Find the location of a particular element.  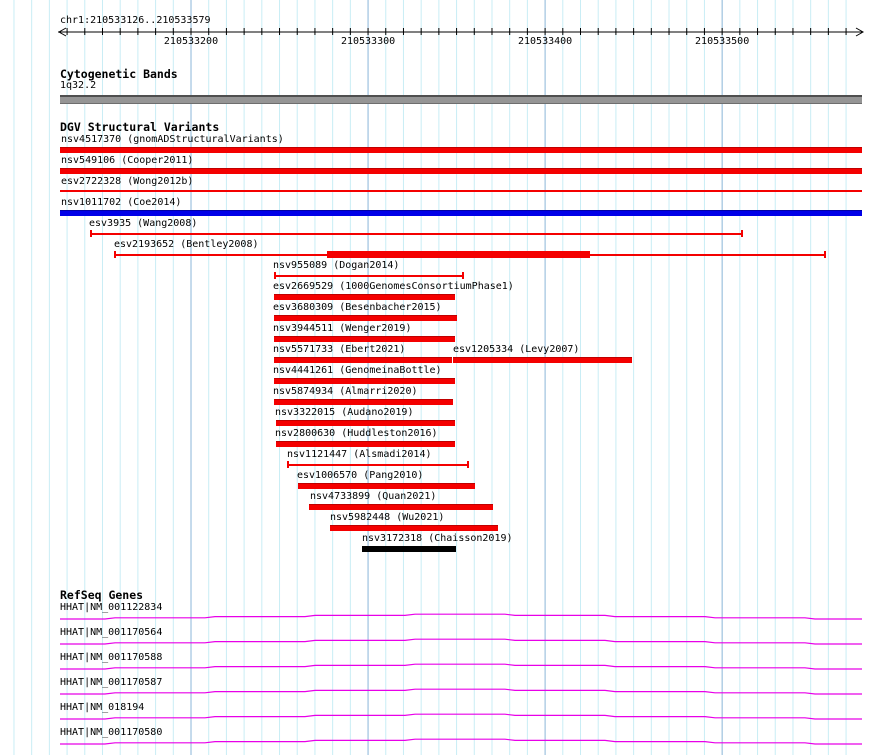

variant-label: esv2669529 (1000GenomesConsortiumPhase1) is located at coordinates (393, 286).